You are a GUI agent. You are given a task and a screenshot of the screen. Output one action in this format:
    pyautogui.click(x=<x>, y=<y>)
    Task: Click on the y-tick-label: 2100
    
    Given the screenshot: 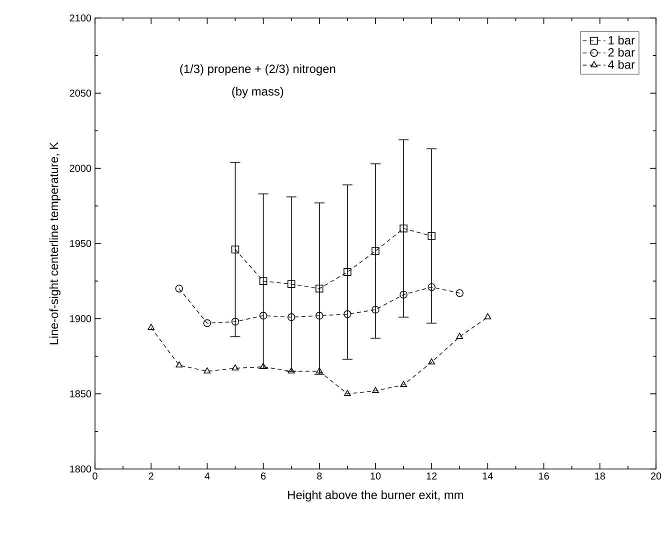 What is the action you would take?
    pyautogui.click(x=81, y=18)
    